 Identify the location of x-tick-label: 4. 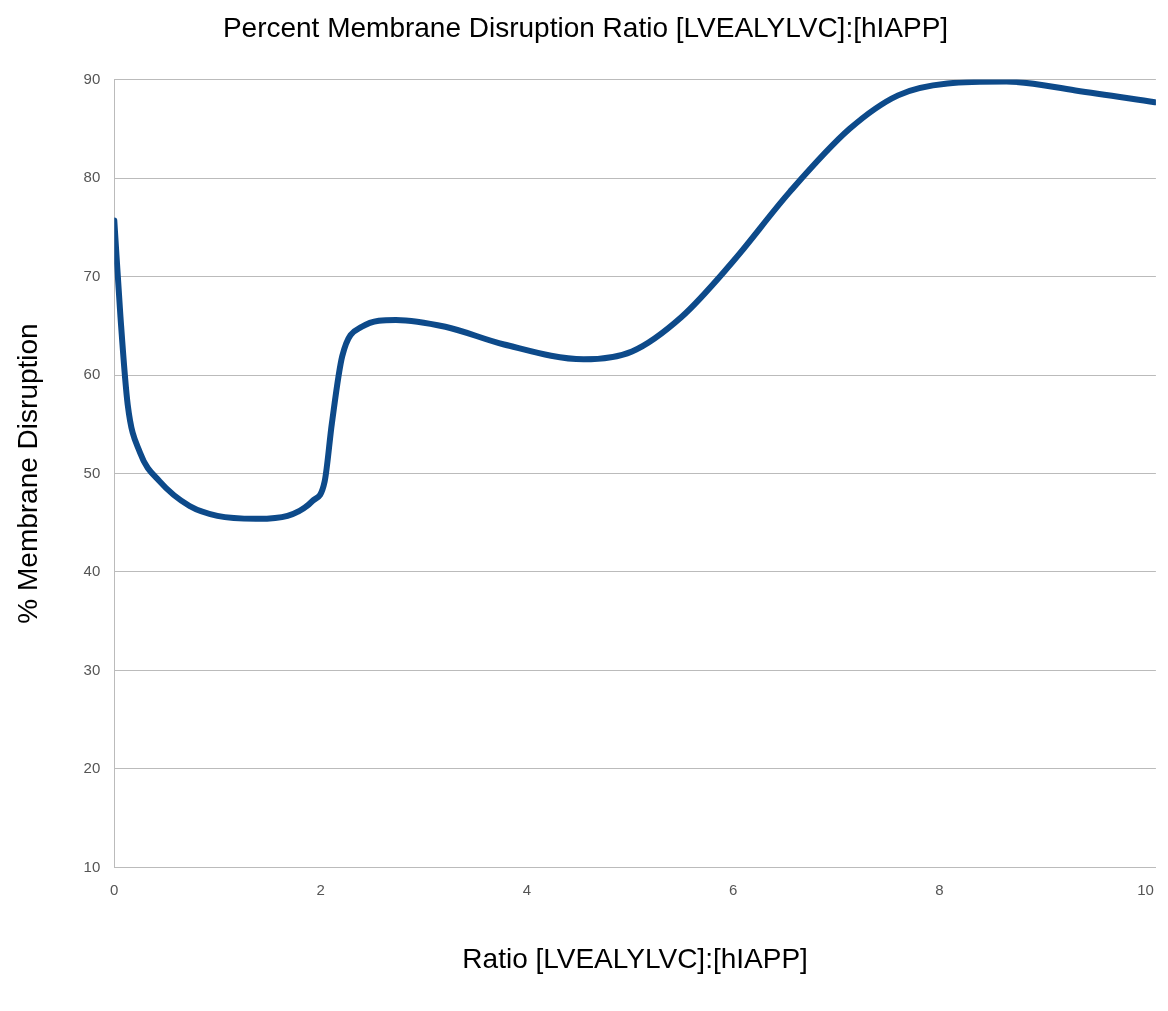
(526, 889).